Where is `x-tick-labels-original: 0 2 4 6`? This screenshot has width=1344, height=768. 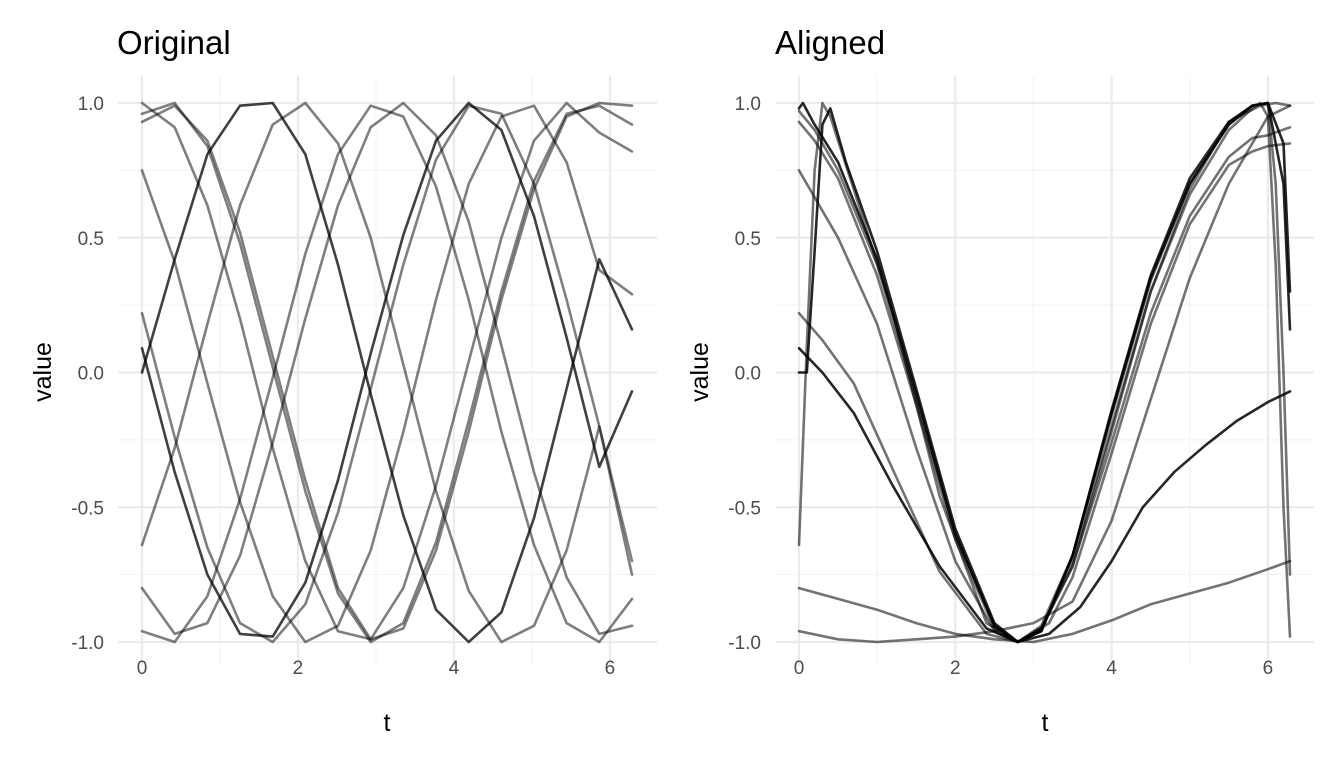 x-tick-labels-original: 0 2 4 6 is located at coordinates (376, 668).